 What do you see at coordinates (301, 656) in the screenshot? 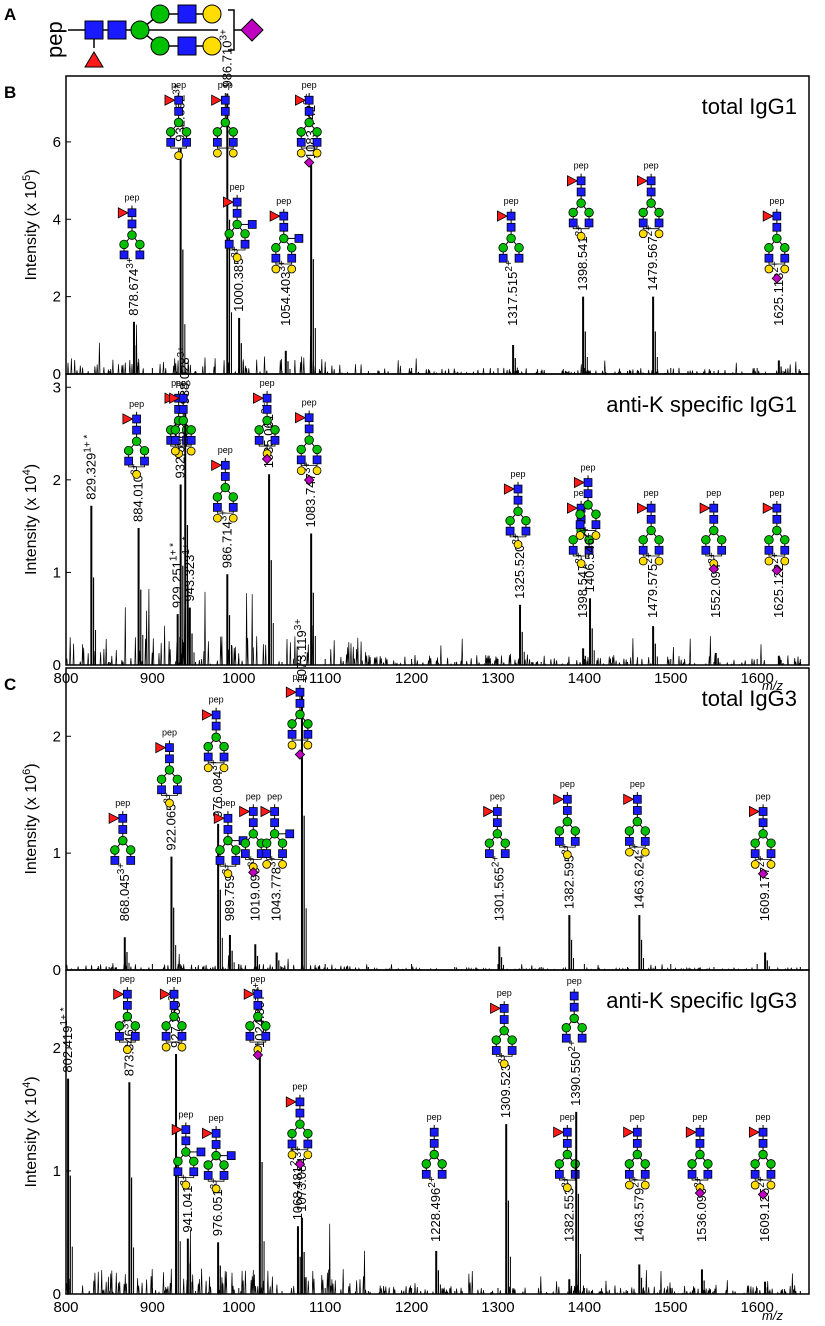
I see `peak-mz: 1073.119` at bounding box center [301, 656].